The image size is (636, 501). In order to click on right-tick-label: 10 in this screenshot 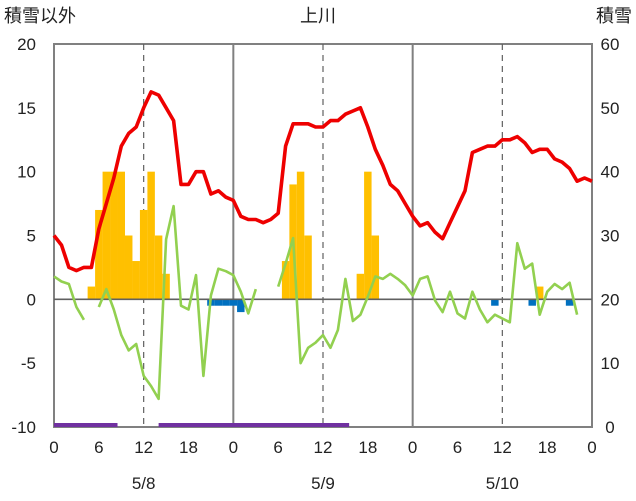, I will do `click(610, 363)`.